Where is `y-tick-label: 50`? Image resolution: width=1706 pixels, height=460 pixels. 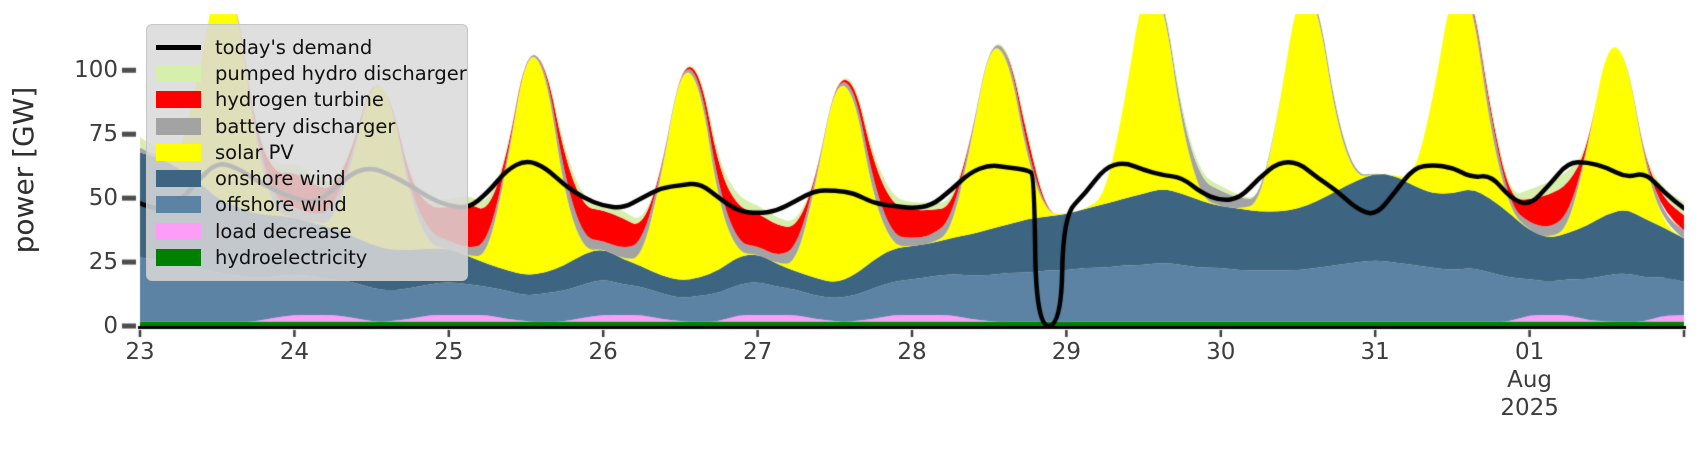
y-tick-label: 50 is located at coordinates (103, 198).